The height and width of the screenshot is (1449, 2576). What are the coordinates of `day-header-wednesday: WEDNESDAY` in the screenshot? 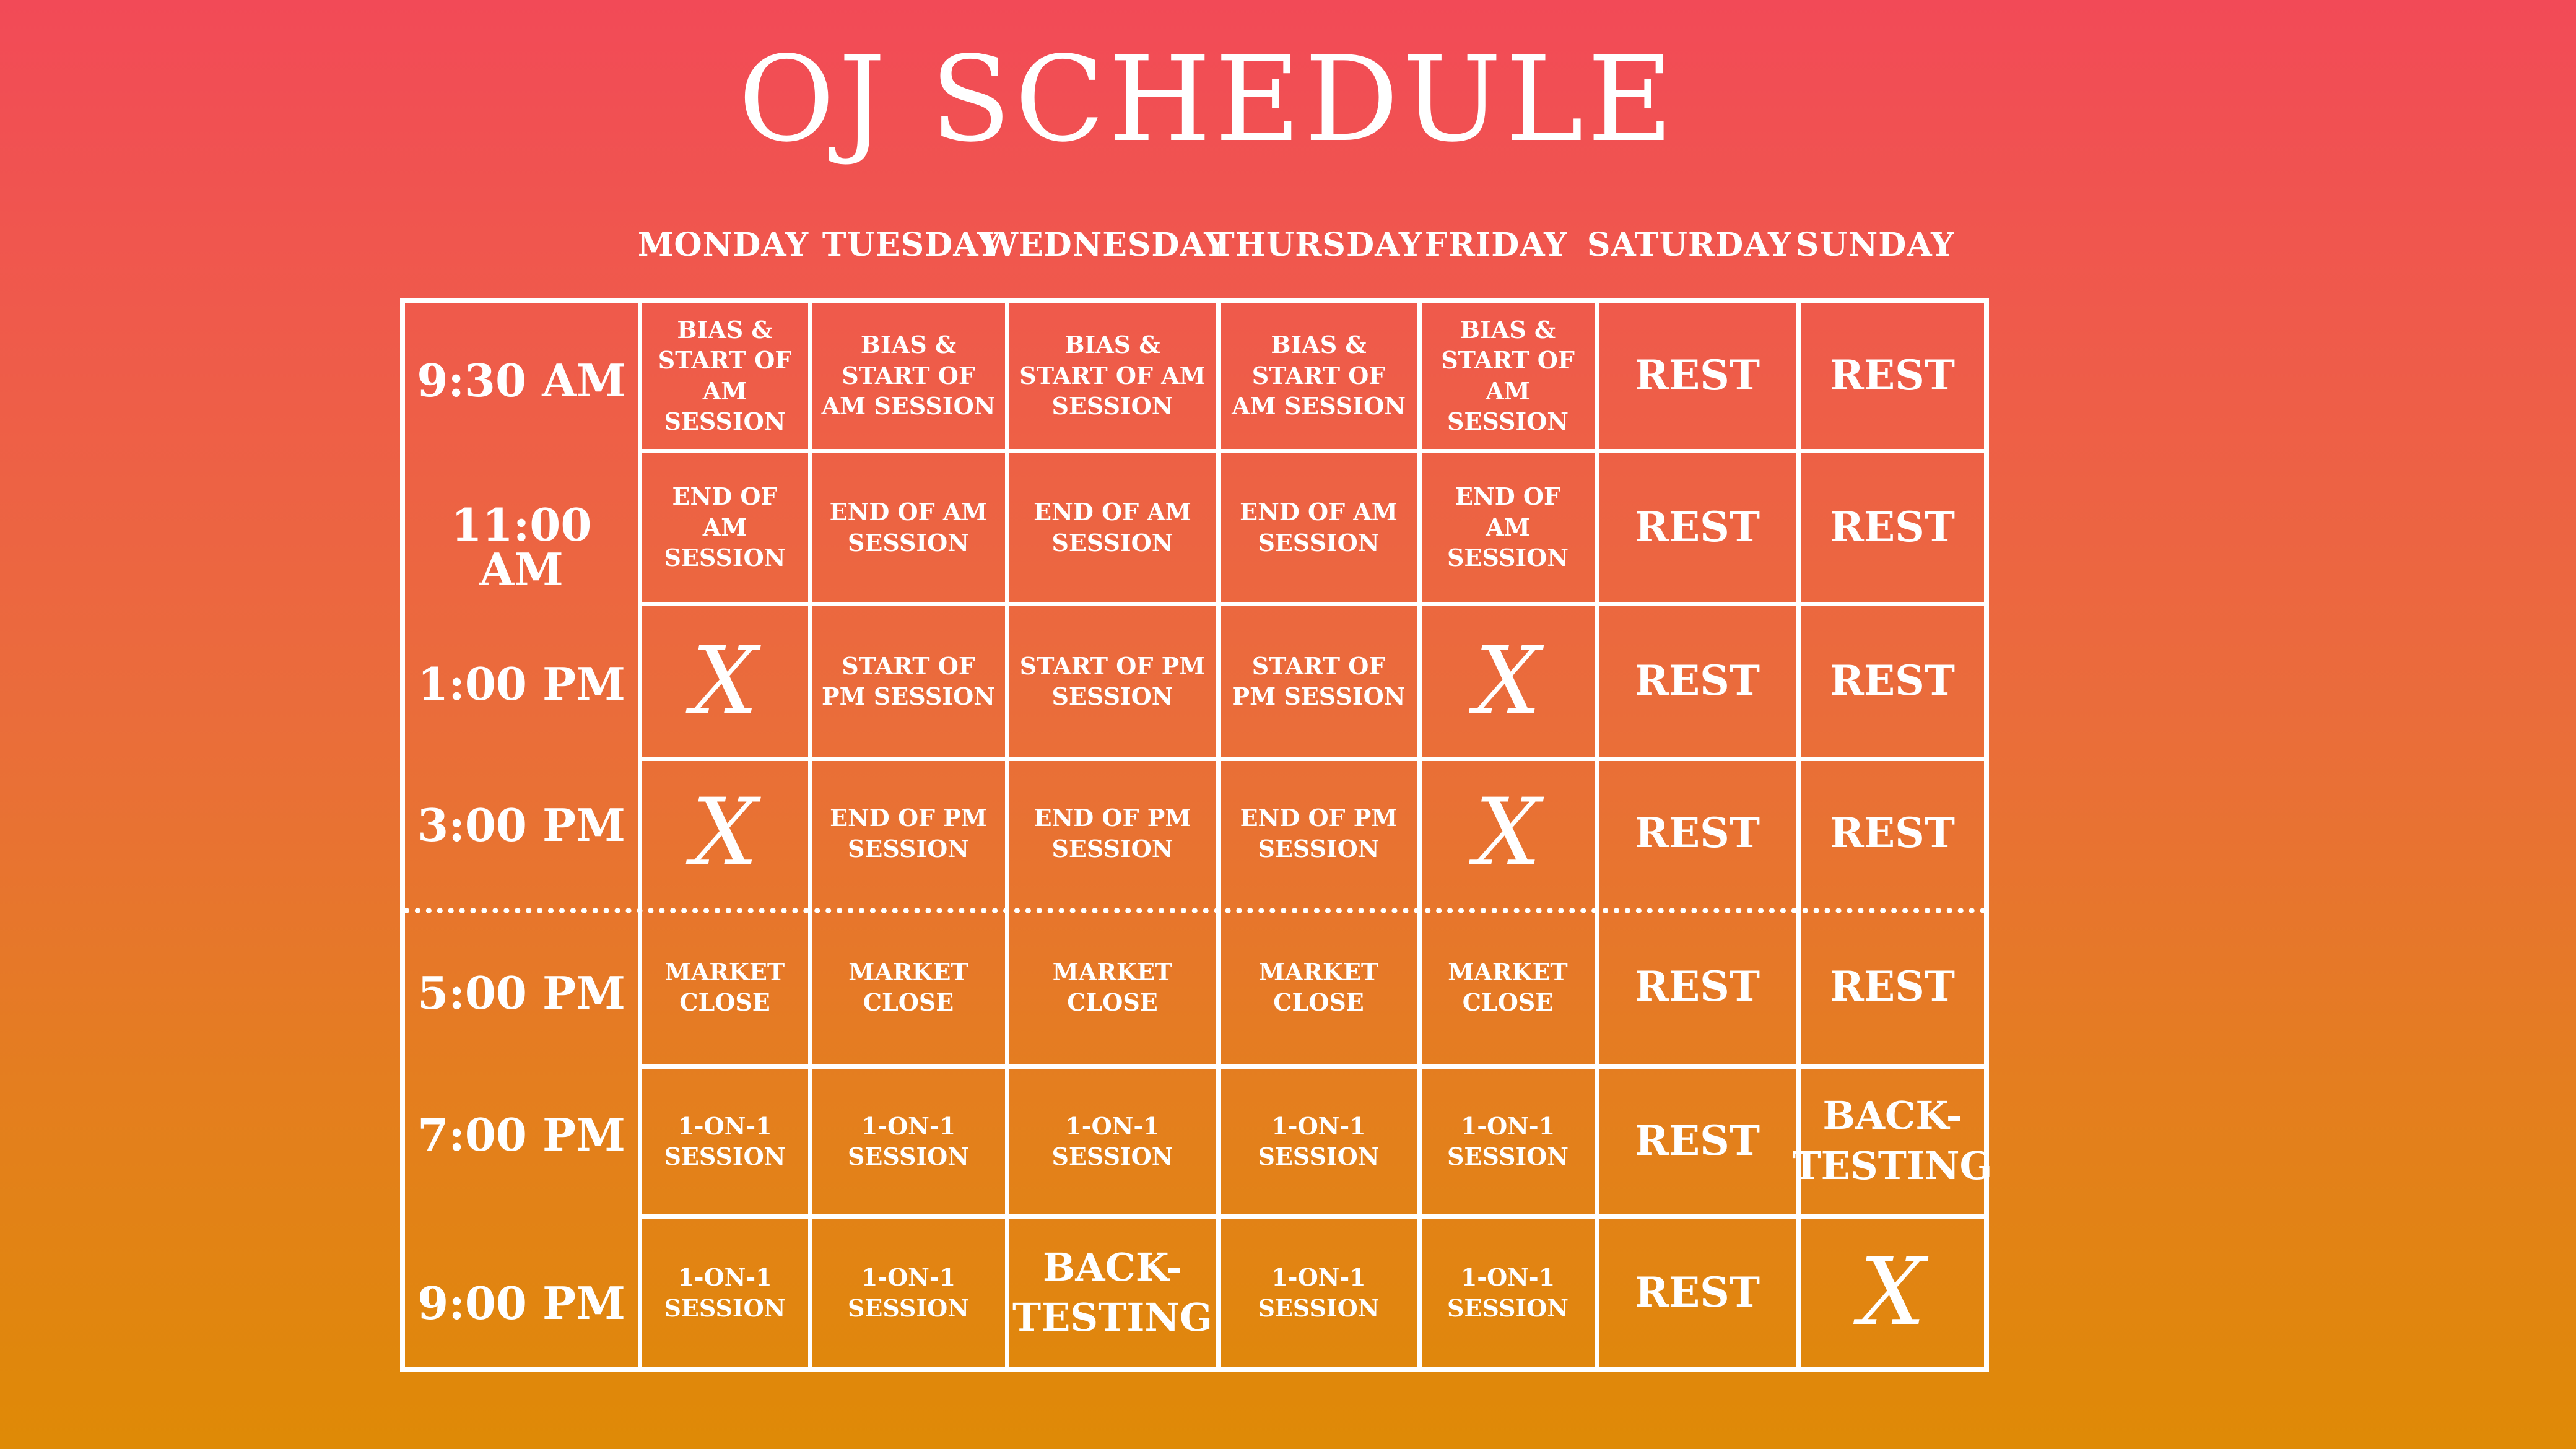 It's located at (1104, 245).